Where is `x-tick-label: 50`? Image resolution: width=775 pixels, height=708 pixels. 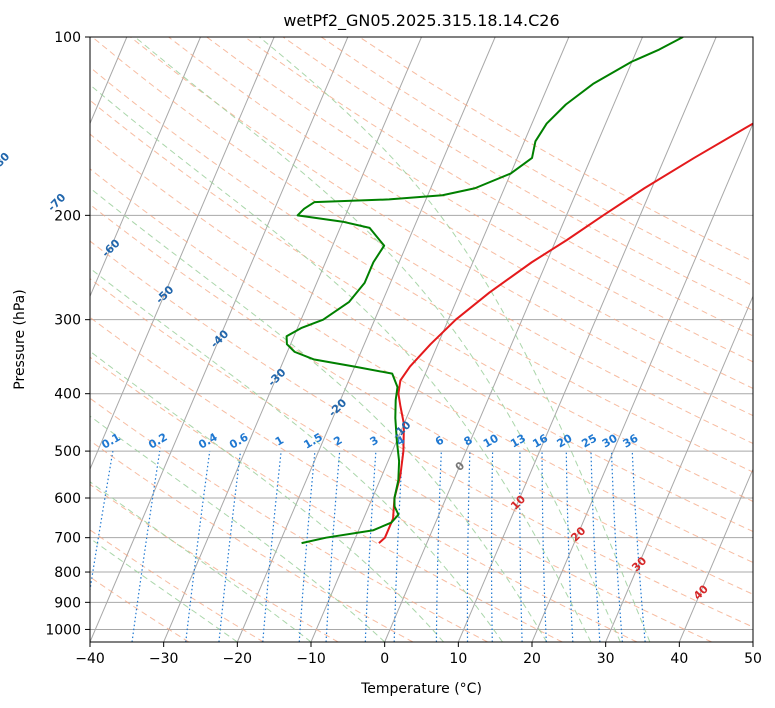
x-tick-label: 50 is located at coordinates (753, 659).